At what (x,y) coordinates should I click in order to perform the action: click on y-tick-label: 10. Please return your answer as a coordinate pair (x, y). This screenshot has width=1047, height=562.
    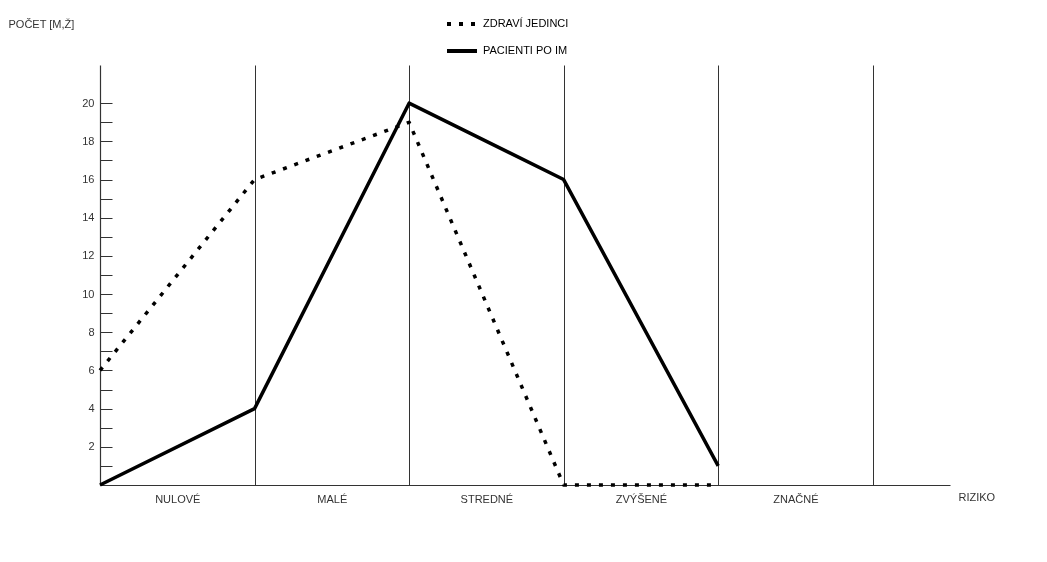
    Looking at the image, I should click on (88, 293).